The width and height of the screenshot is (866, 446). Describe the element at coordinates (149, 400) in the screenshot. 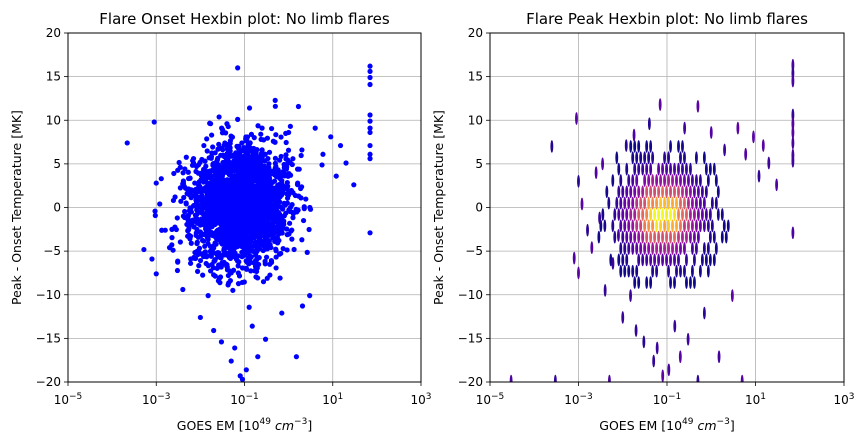

I see `x-tick-label-base: 10` at that location.